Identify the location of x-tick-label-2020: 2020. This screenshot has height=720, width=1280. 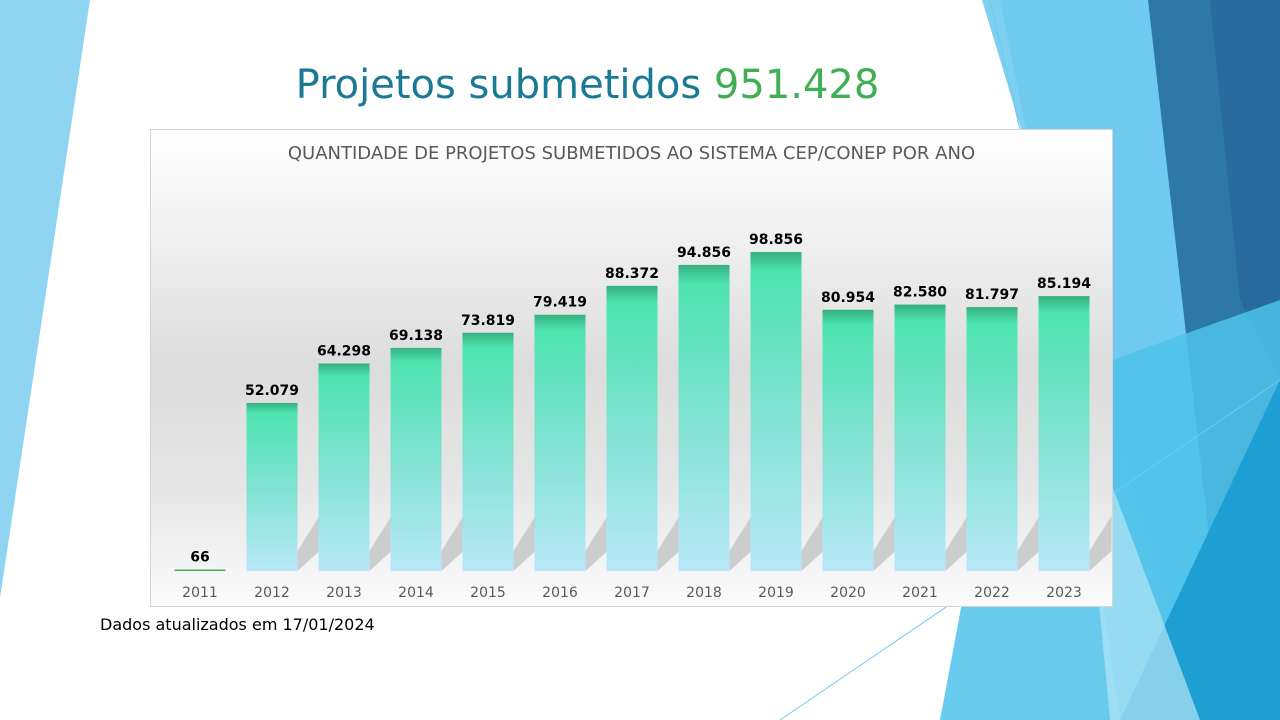
(848, 593).